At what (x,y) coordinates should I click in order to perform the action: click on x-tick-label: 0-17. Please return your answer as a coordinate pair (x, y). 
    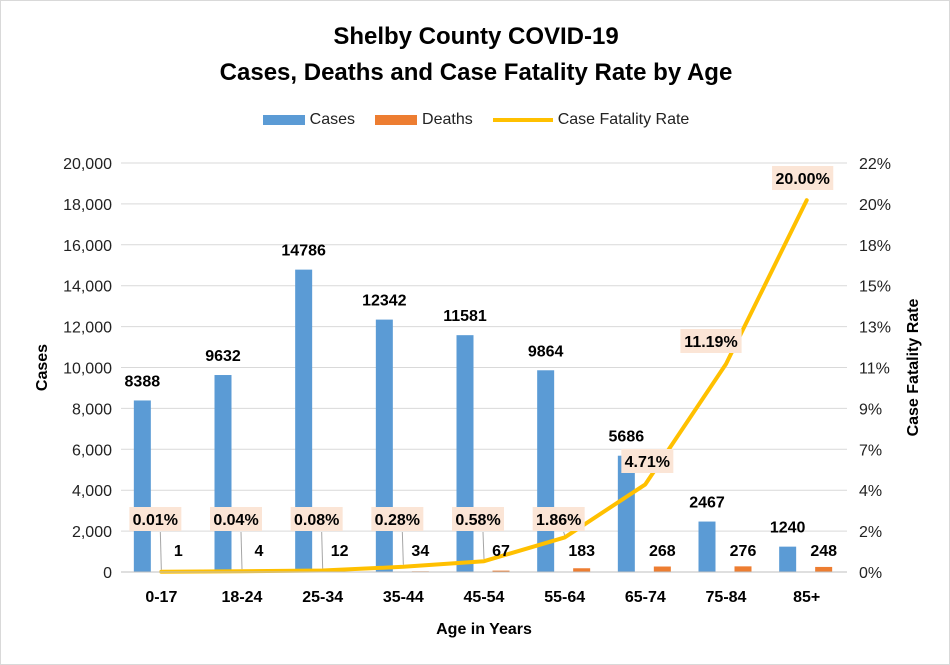
    Looking at the image, I should click on (161, 597).